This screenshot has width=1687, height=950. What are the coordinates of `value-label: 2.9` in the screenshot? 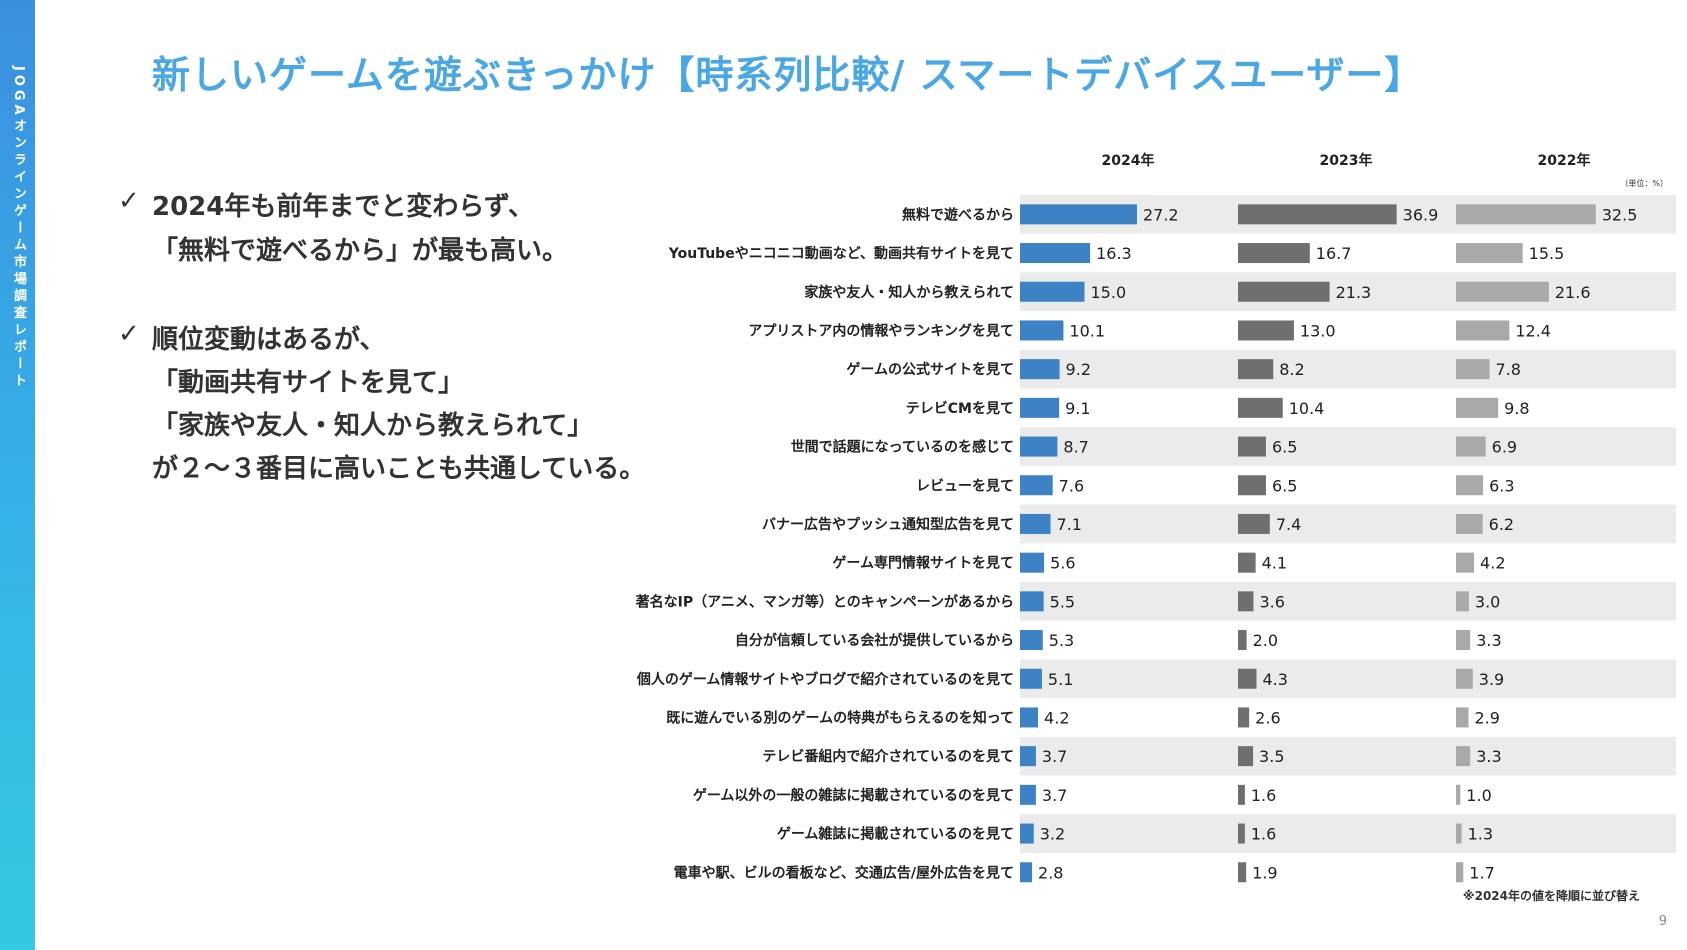 It's located at (1486, 717).